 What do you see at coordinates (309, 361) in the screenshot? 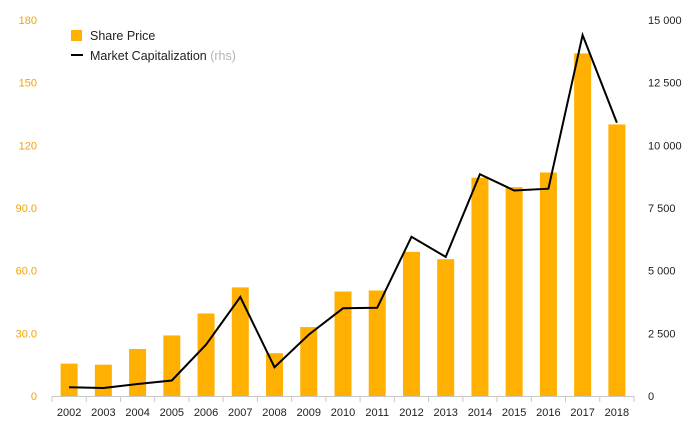
I see `bar-2009` at bounding box center [309, 361].